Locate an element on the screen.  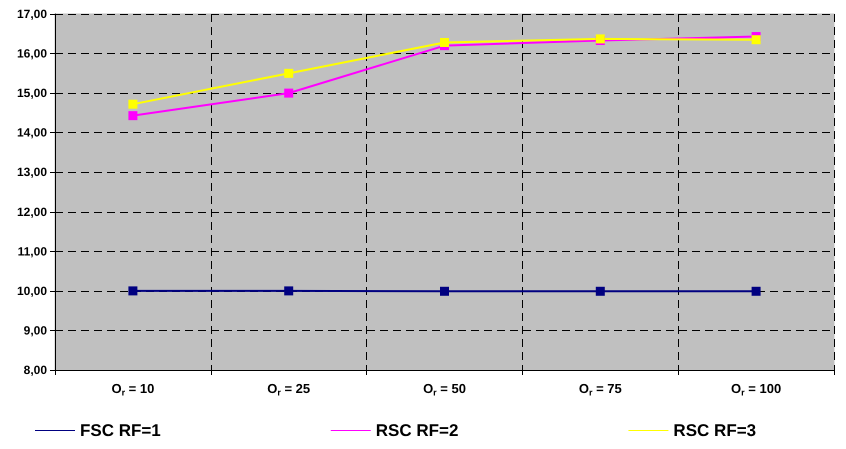
legend-label: RSC RF=2 is located at coordinates (417, 430).